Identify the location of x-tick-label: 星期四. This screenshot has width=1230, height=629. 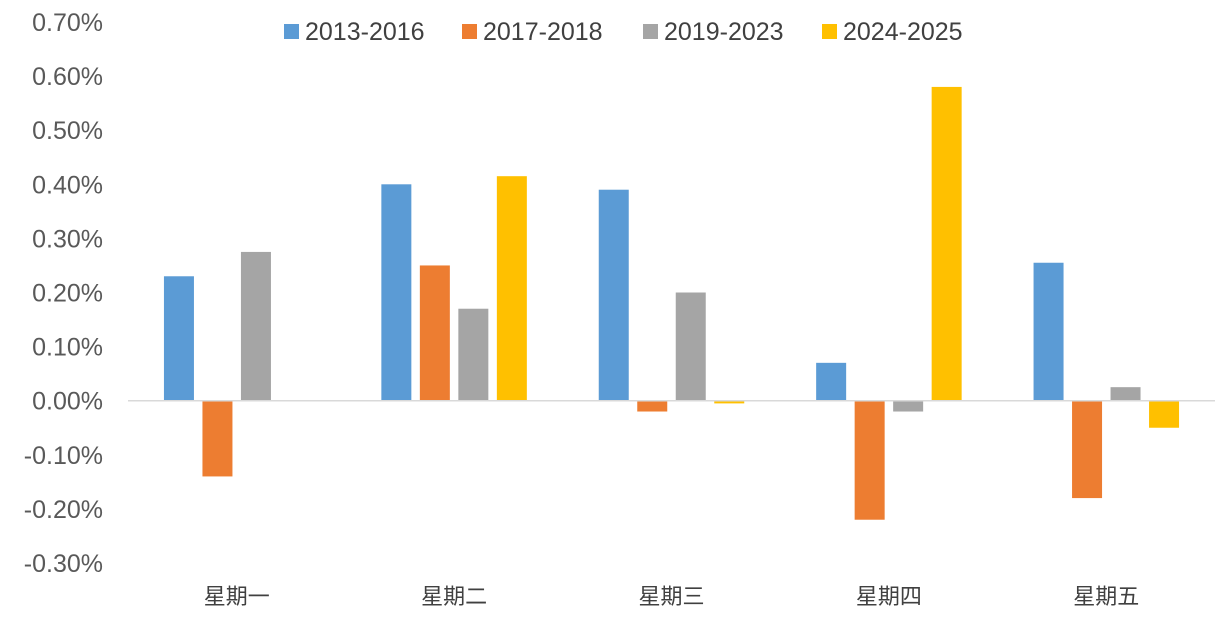
(889, 597).